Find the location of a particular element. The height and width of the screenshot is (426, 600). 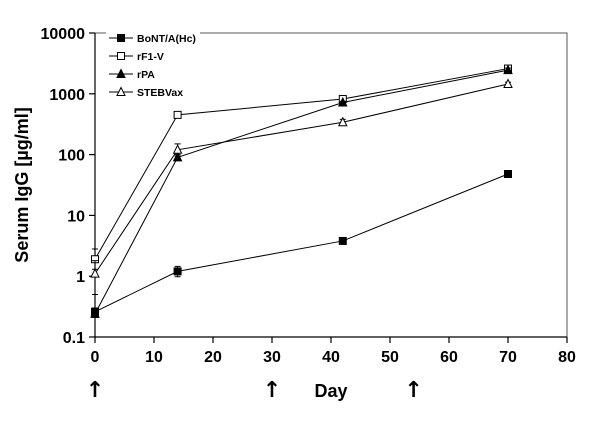

legend: BoNT/A(Hc) rF1-V rPA STEBVax is located at coordinates (153, 67).